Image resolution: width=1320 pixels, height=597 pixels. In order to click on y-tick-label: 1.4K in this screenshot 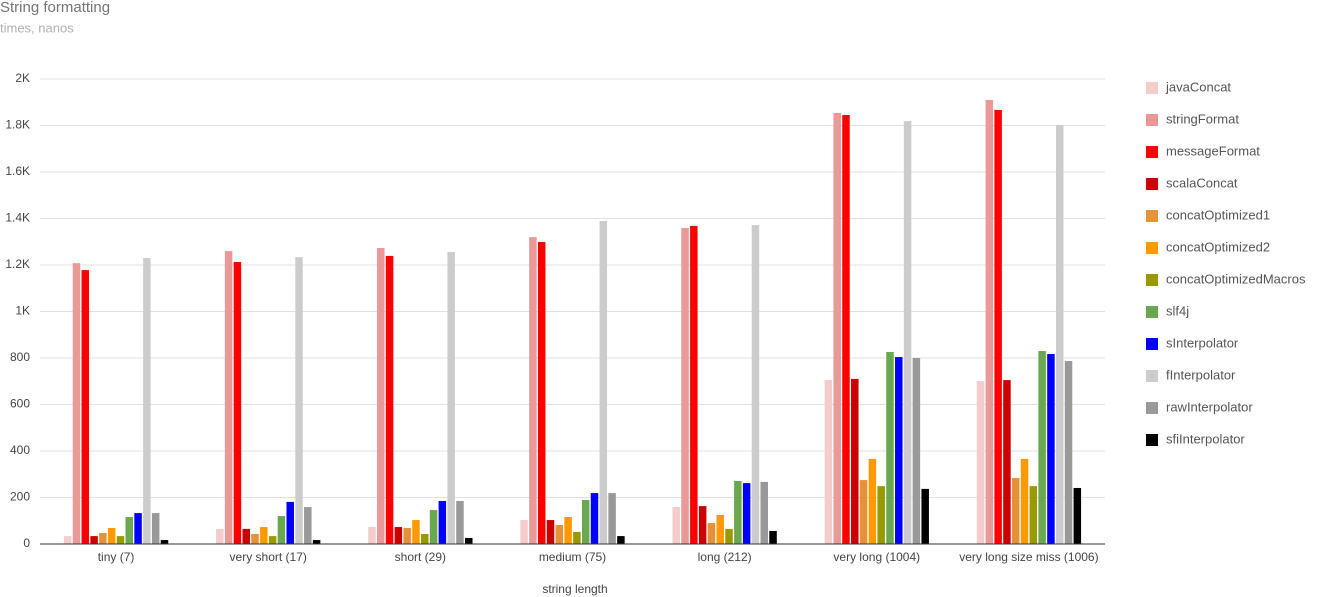, I will do `click(17, 218)`.